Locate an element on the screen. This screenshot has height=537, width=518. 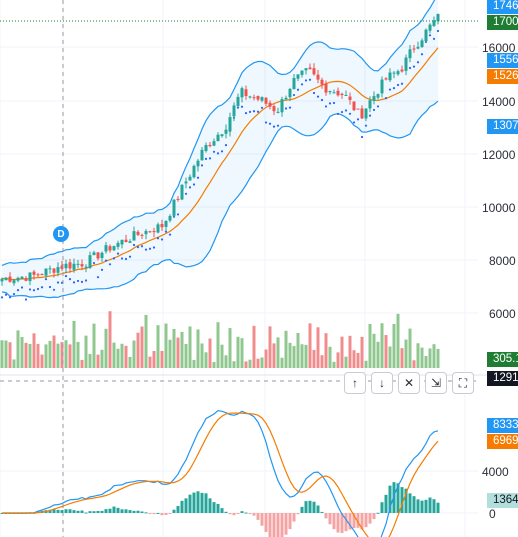
move-pane-down-button: ↓ is located at coordinates (382, 383).